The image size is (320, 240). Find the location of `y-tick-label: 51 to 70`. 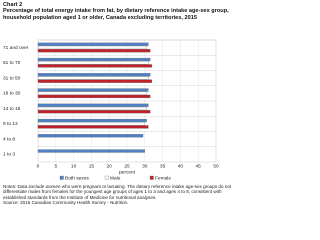

y-tick-label: 51 to 70 is located at coordinates (12, 63).